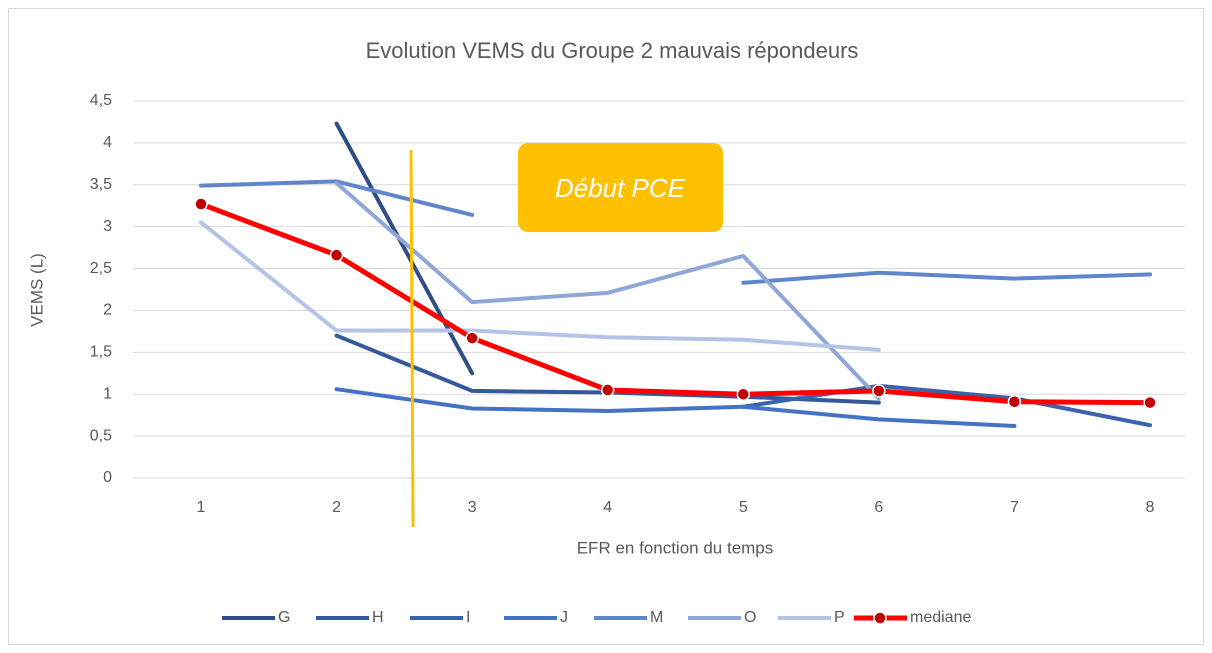 Image resolution: width=1212 pixels, height=653 pixels. I want to click on x-tick-label: 7, so click(1014, 507).